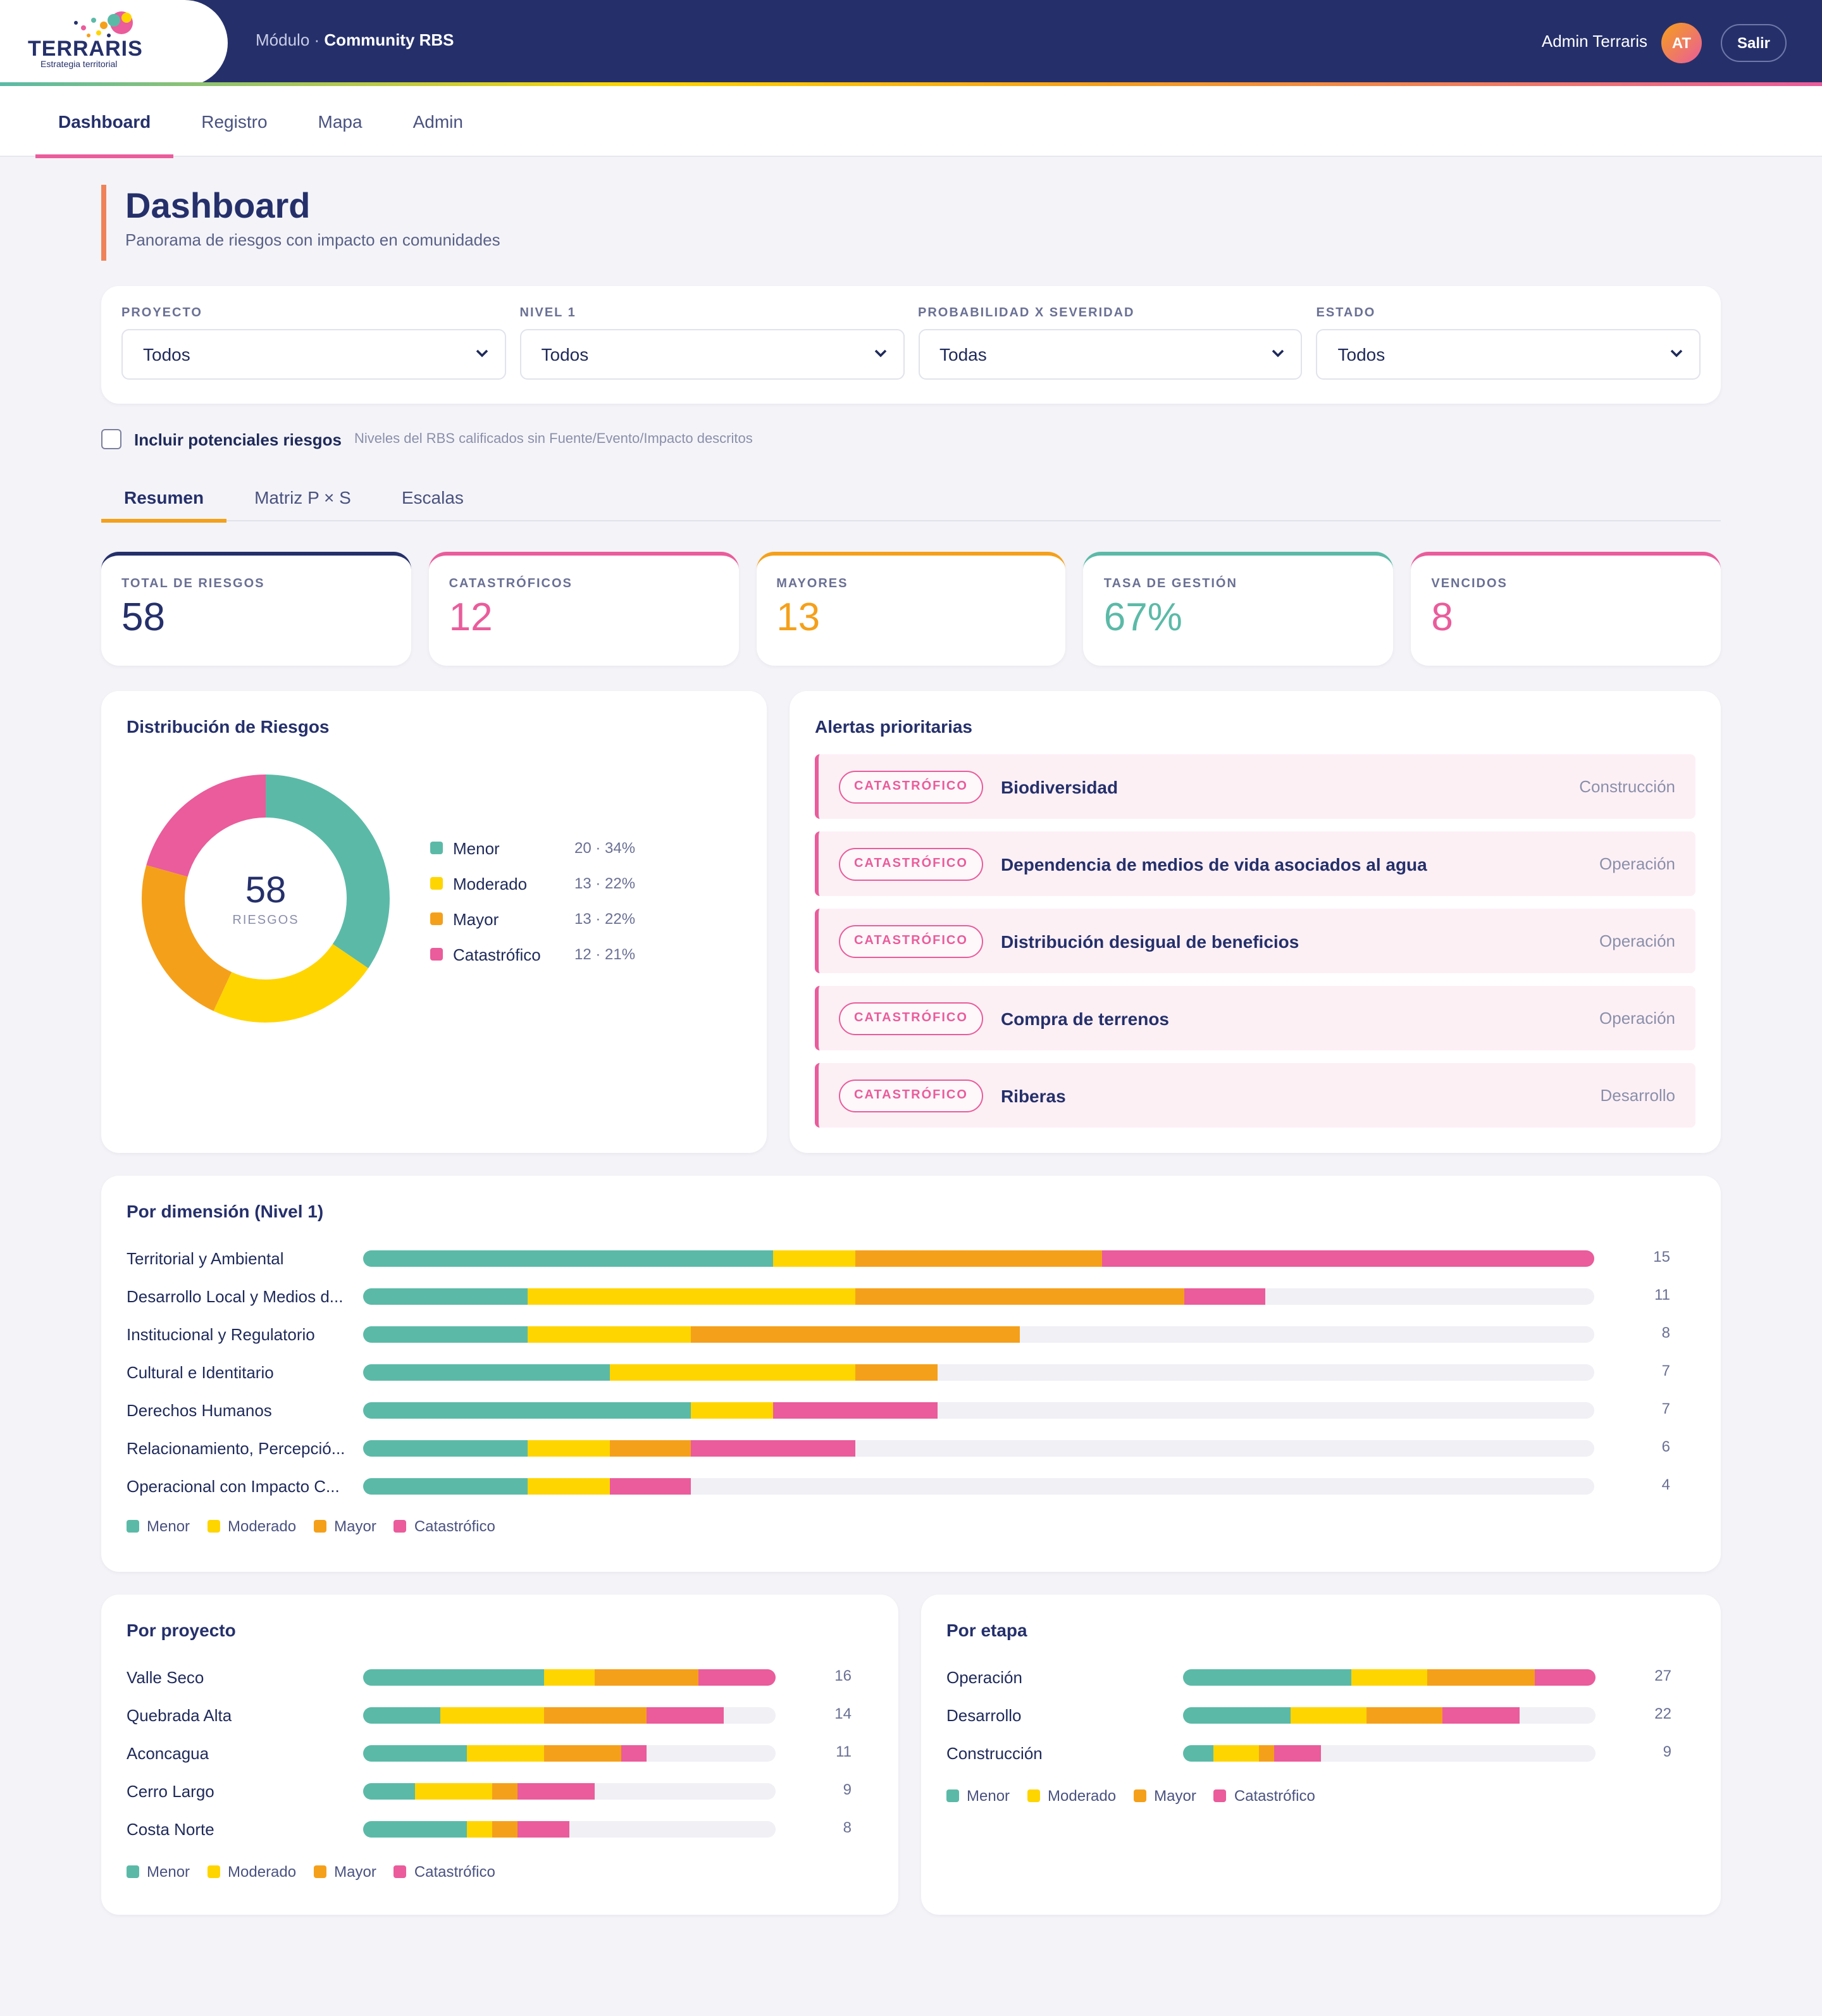 This screenshot has width=1822, height=2016. Describe the element at coordinates (179, 1714) in the screenshot. I see `bar-label: Quebrada Alta` at that location.